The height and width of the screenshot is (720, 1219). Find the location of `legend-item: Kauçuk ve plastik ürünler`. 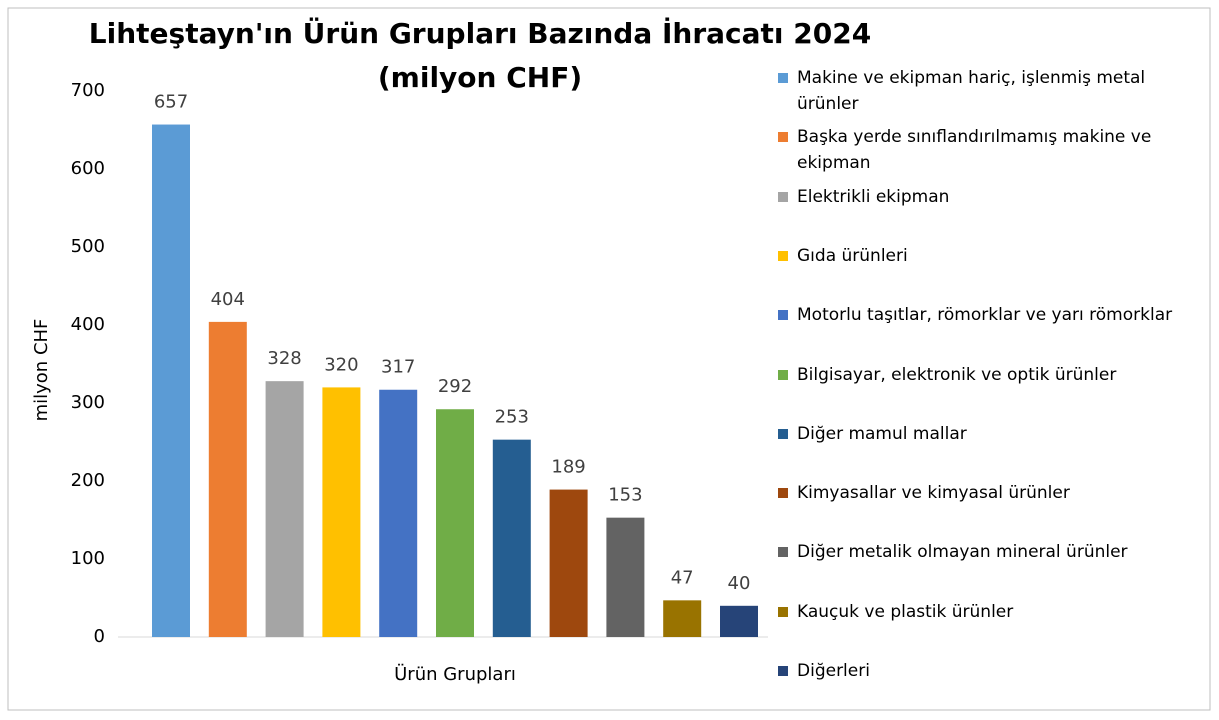

legend-item: Kauçuk ve plastik ürünler is located at coordinates (990, 612).